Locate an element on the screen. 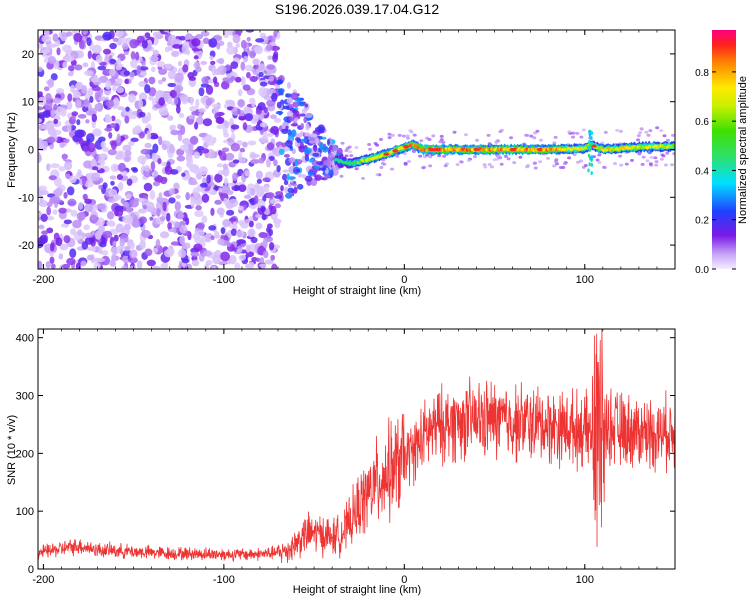 The width and height of the screenshot is (750, 600). colorbar-label: Normalized spectral amplitude is located at coordinates (743, 150).